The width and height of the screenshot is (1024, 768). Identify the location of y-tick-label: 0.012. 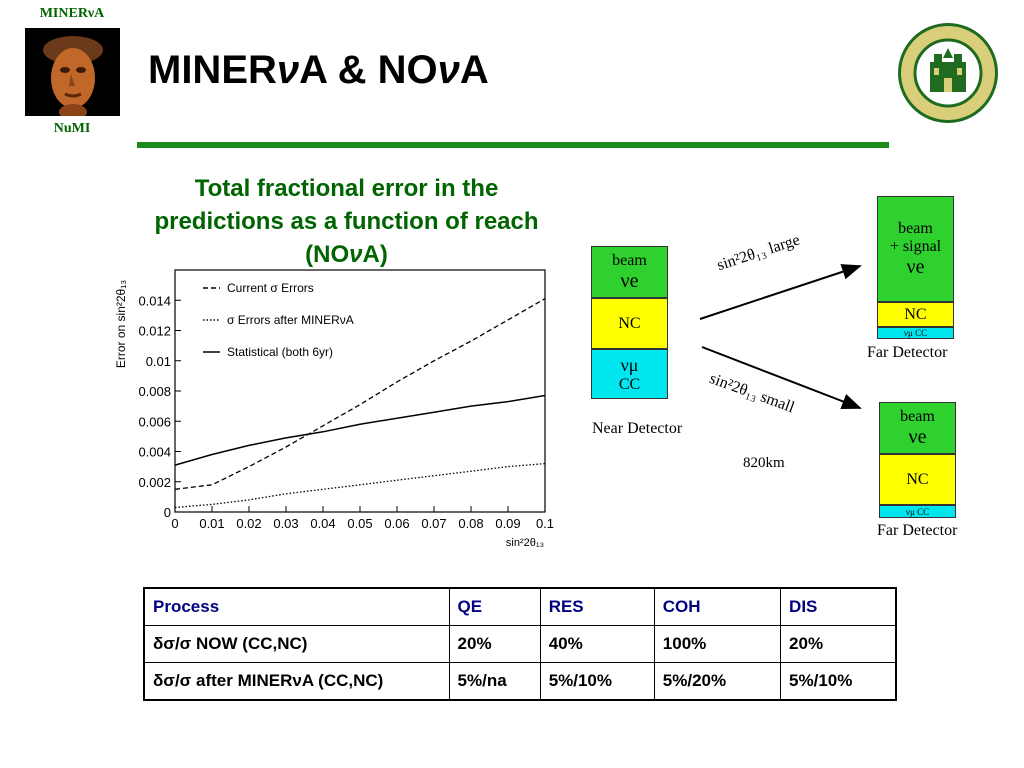
(154, 331).